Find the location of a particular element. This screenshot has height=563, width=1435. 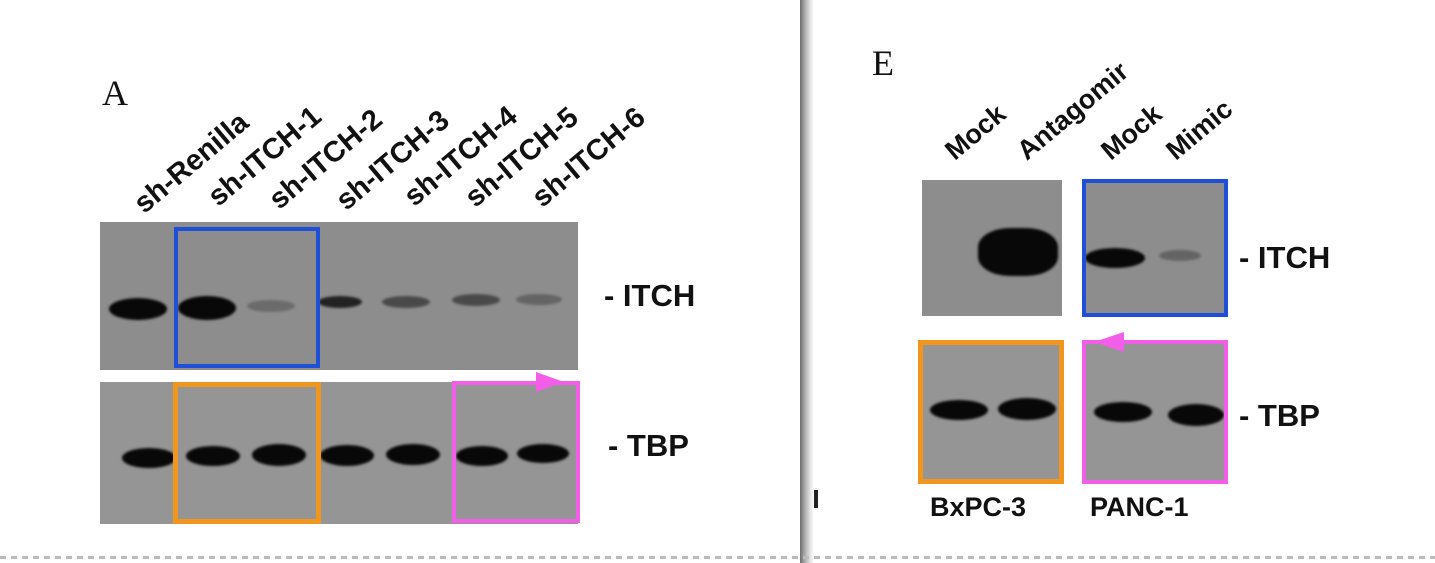

cell-line-label-bxpc3: BxPC-3 is located at coordinates (978, 507).